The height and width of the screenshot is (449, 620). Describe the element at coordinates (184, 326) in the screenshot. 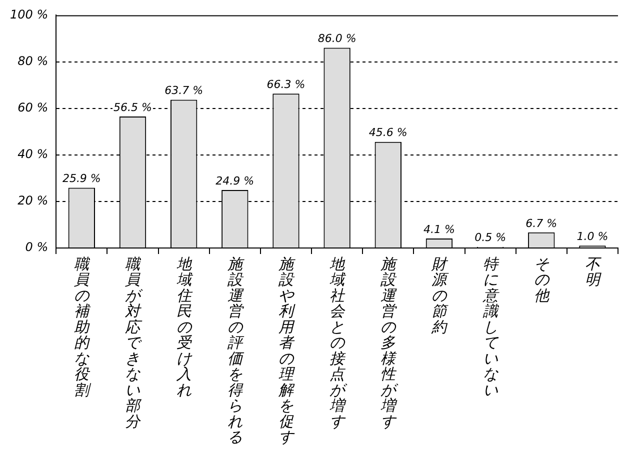

I see `category-label: 地域住民の受け入れ` at that location.